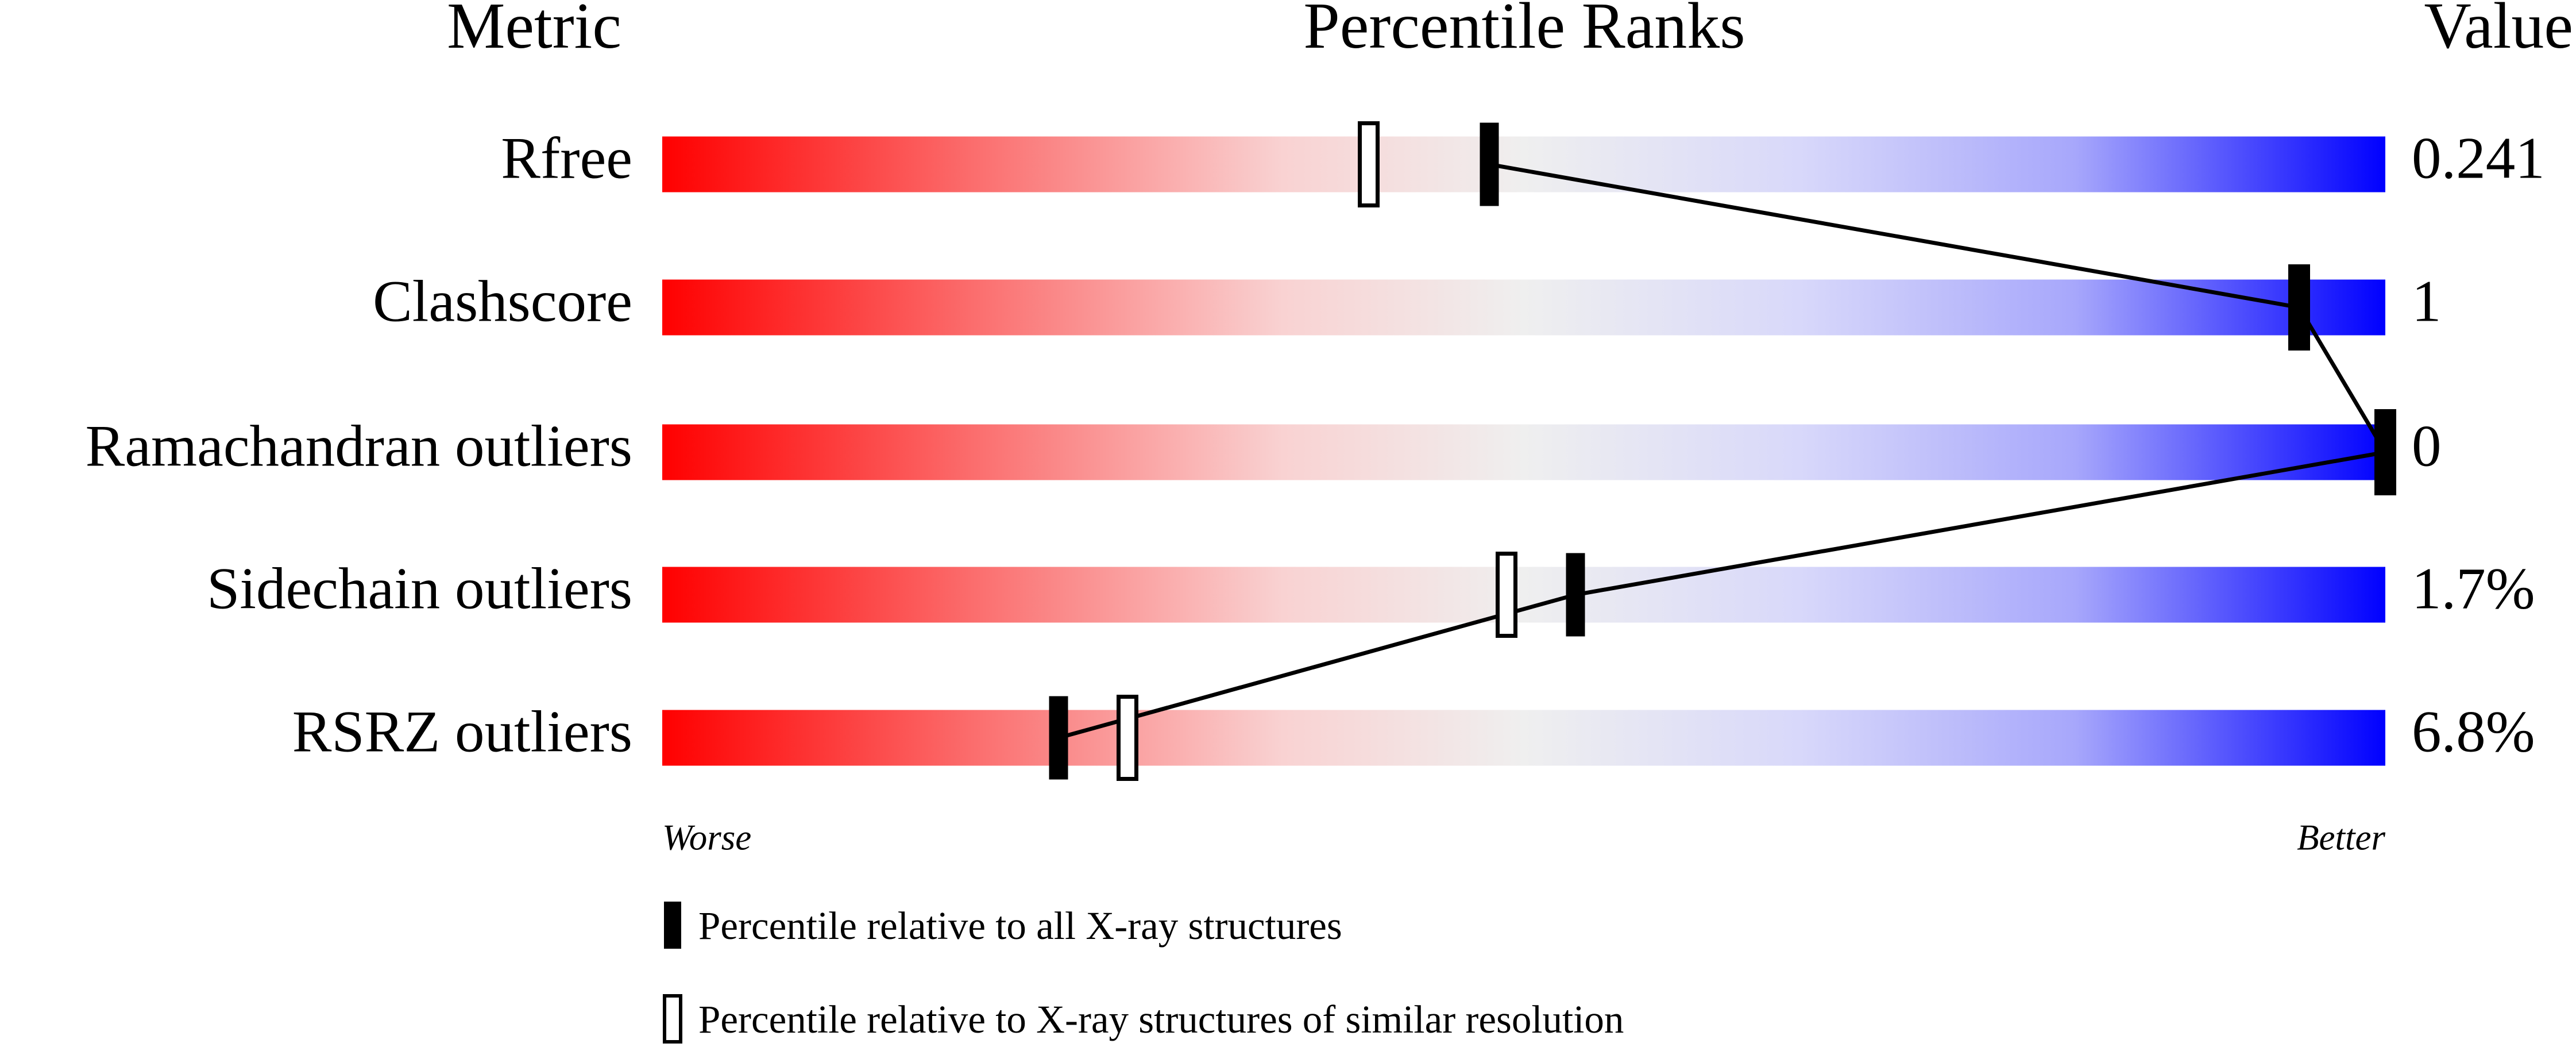  Describe the element at coordinates (2478, 158) in the screenshot. I see `metric-value: 0.241` at that location.